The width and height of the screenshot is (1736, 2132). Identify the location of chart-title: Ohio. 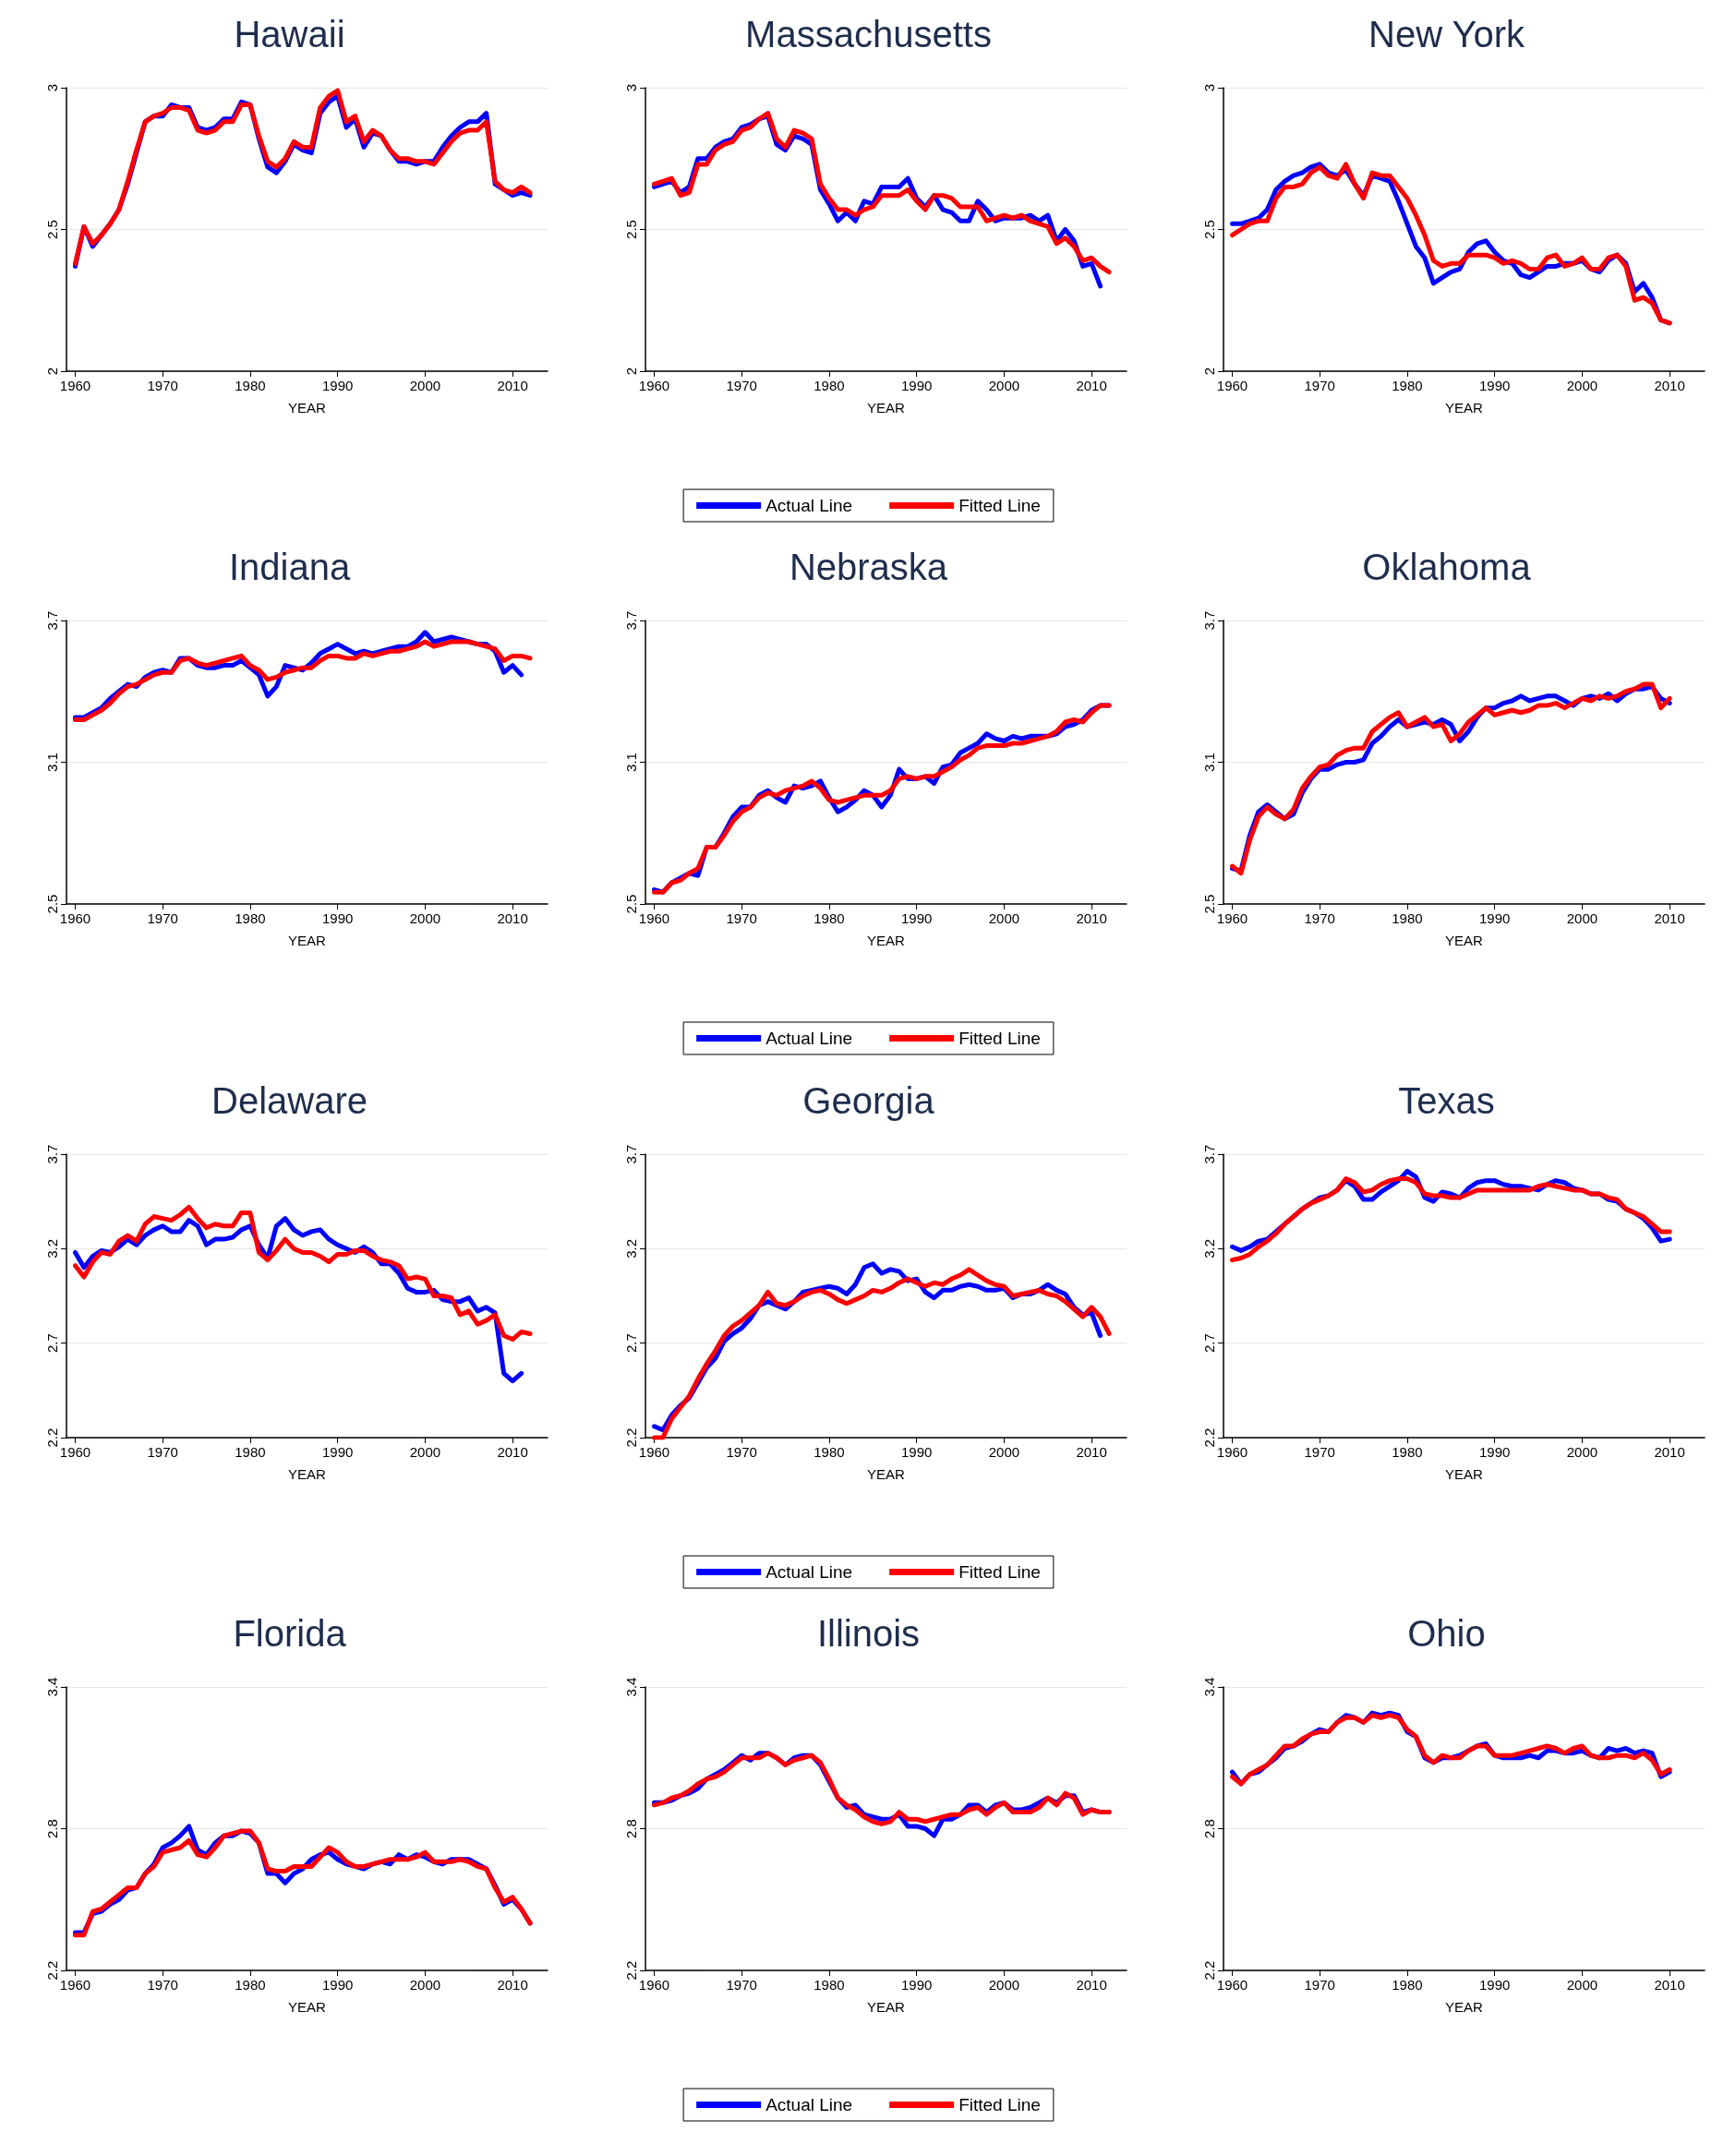
(1447, 1633).